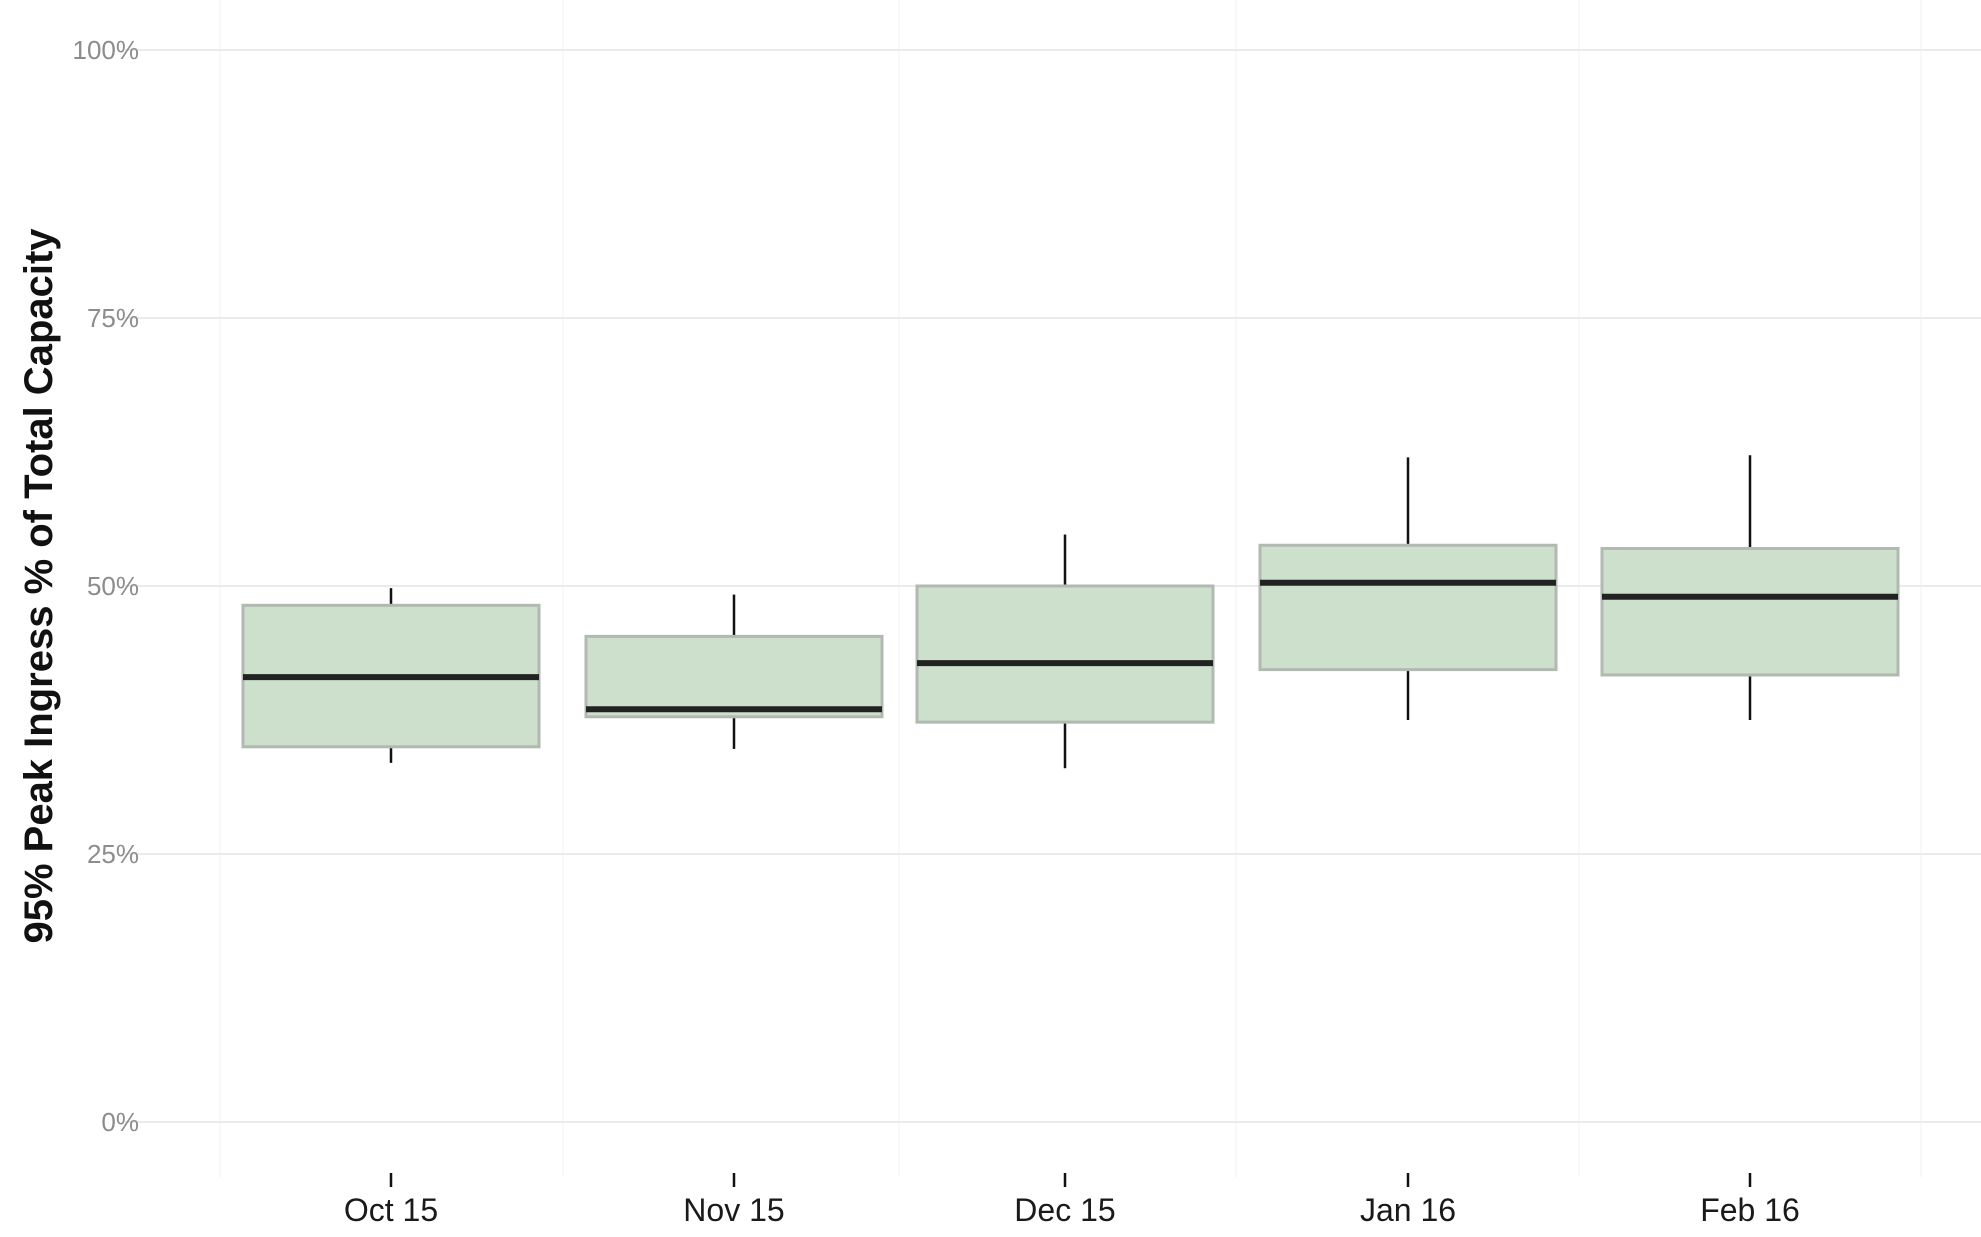 Image resolution: width=1981 pixels, height=1237 pixels. I want to click on y-tick-label: 50%, so click(113, 586).